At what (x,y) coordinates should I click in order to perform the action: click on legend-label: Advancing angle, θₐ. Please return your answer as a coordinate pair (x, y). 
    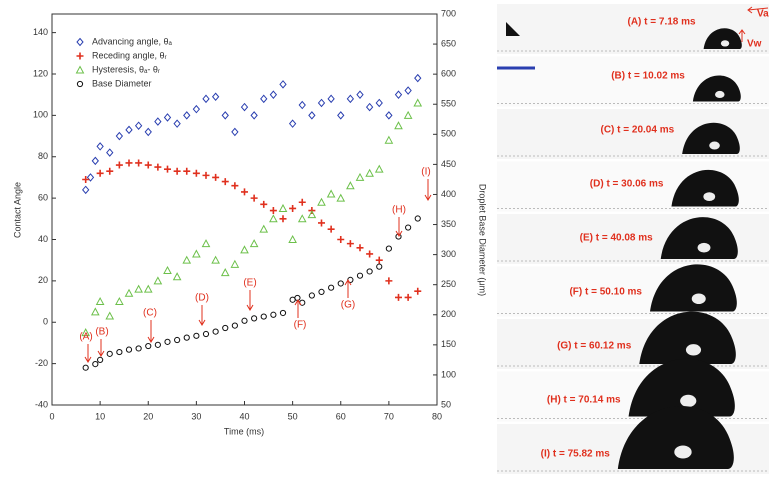
    Looking at the image, I should click on (132, 41).